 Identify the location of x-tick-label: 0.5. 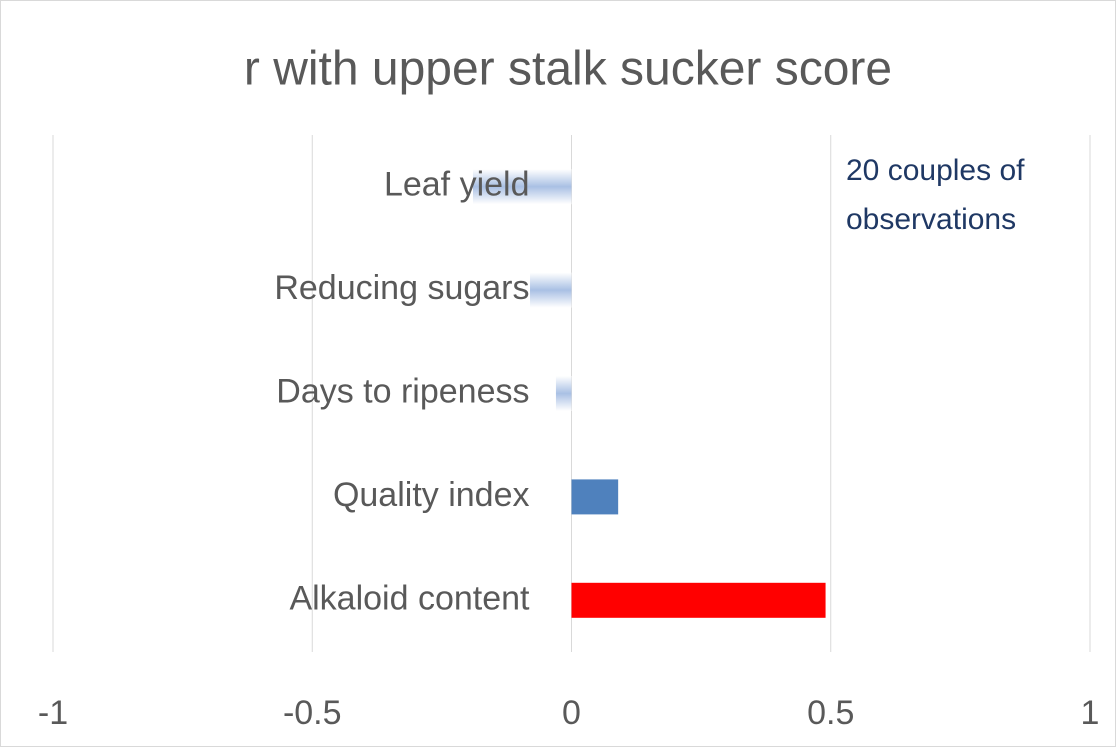
(830, 713).